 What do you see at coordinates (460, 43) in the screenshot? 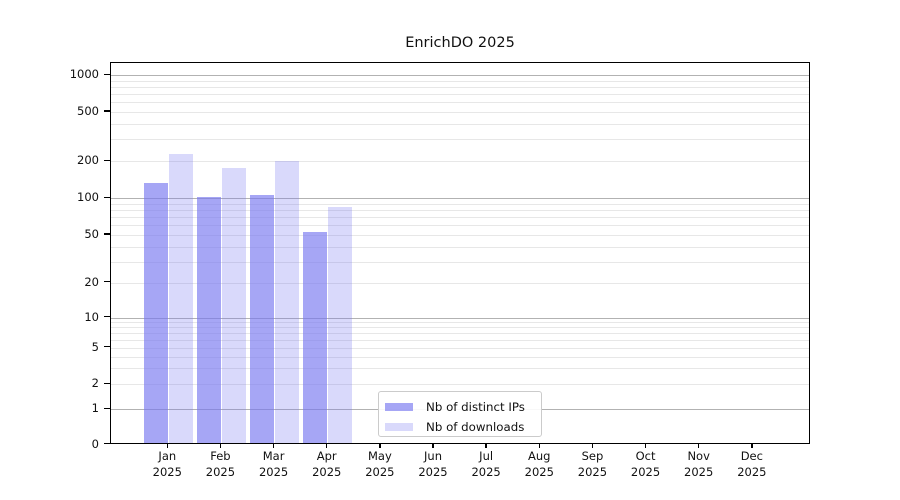
I see `chart-title: EnrichDO 2025` at bounding box center [460, 43].